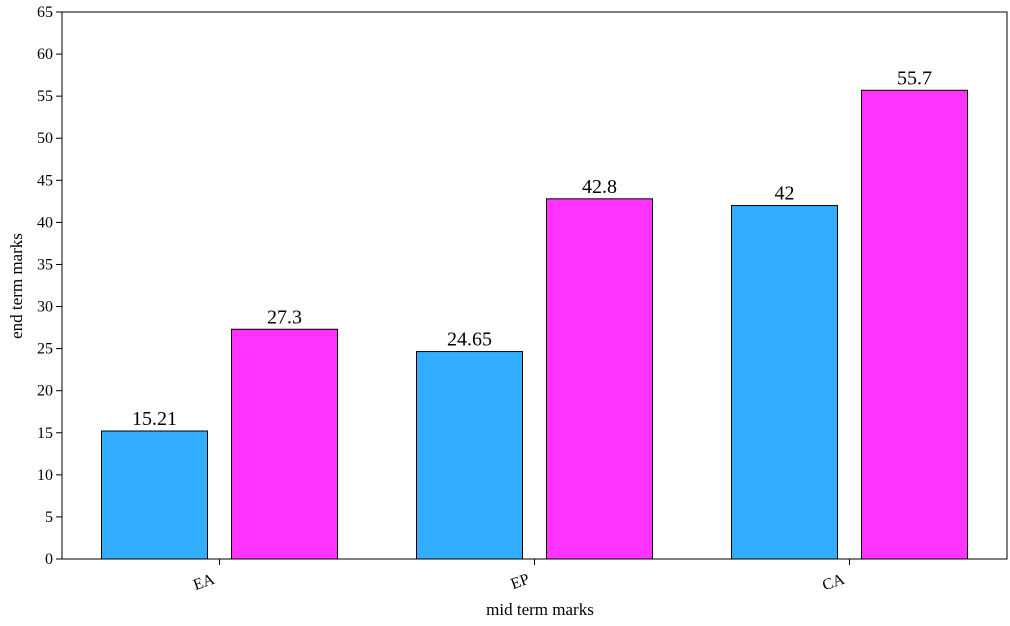 The height and width of the screenshot is (626, 1010). What do you see at coordinates (599, 187) in the screenshot?
I see `data-label: 42.8` at bounding box center [599, 187].